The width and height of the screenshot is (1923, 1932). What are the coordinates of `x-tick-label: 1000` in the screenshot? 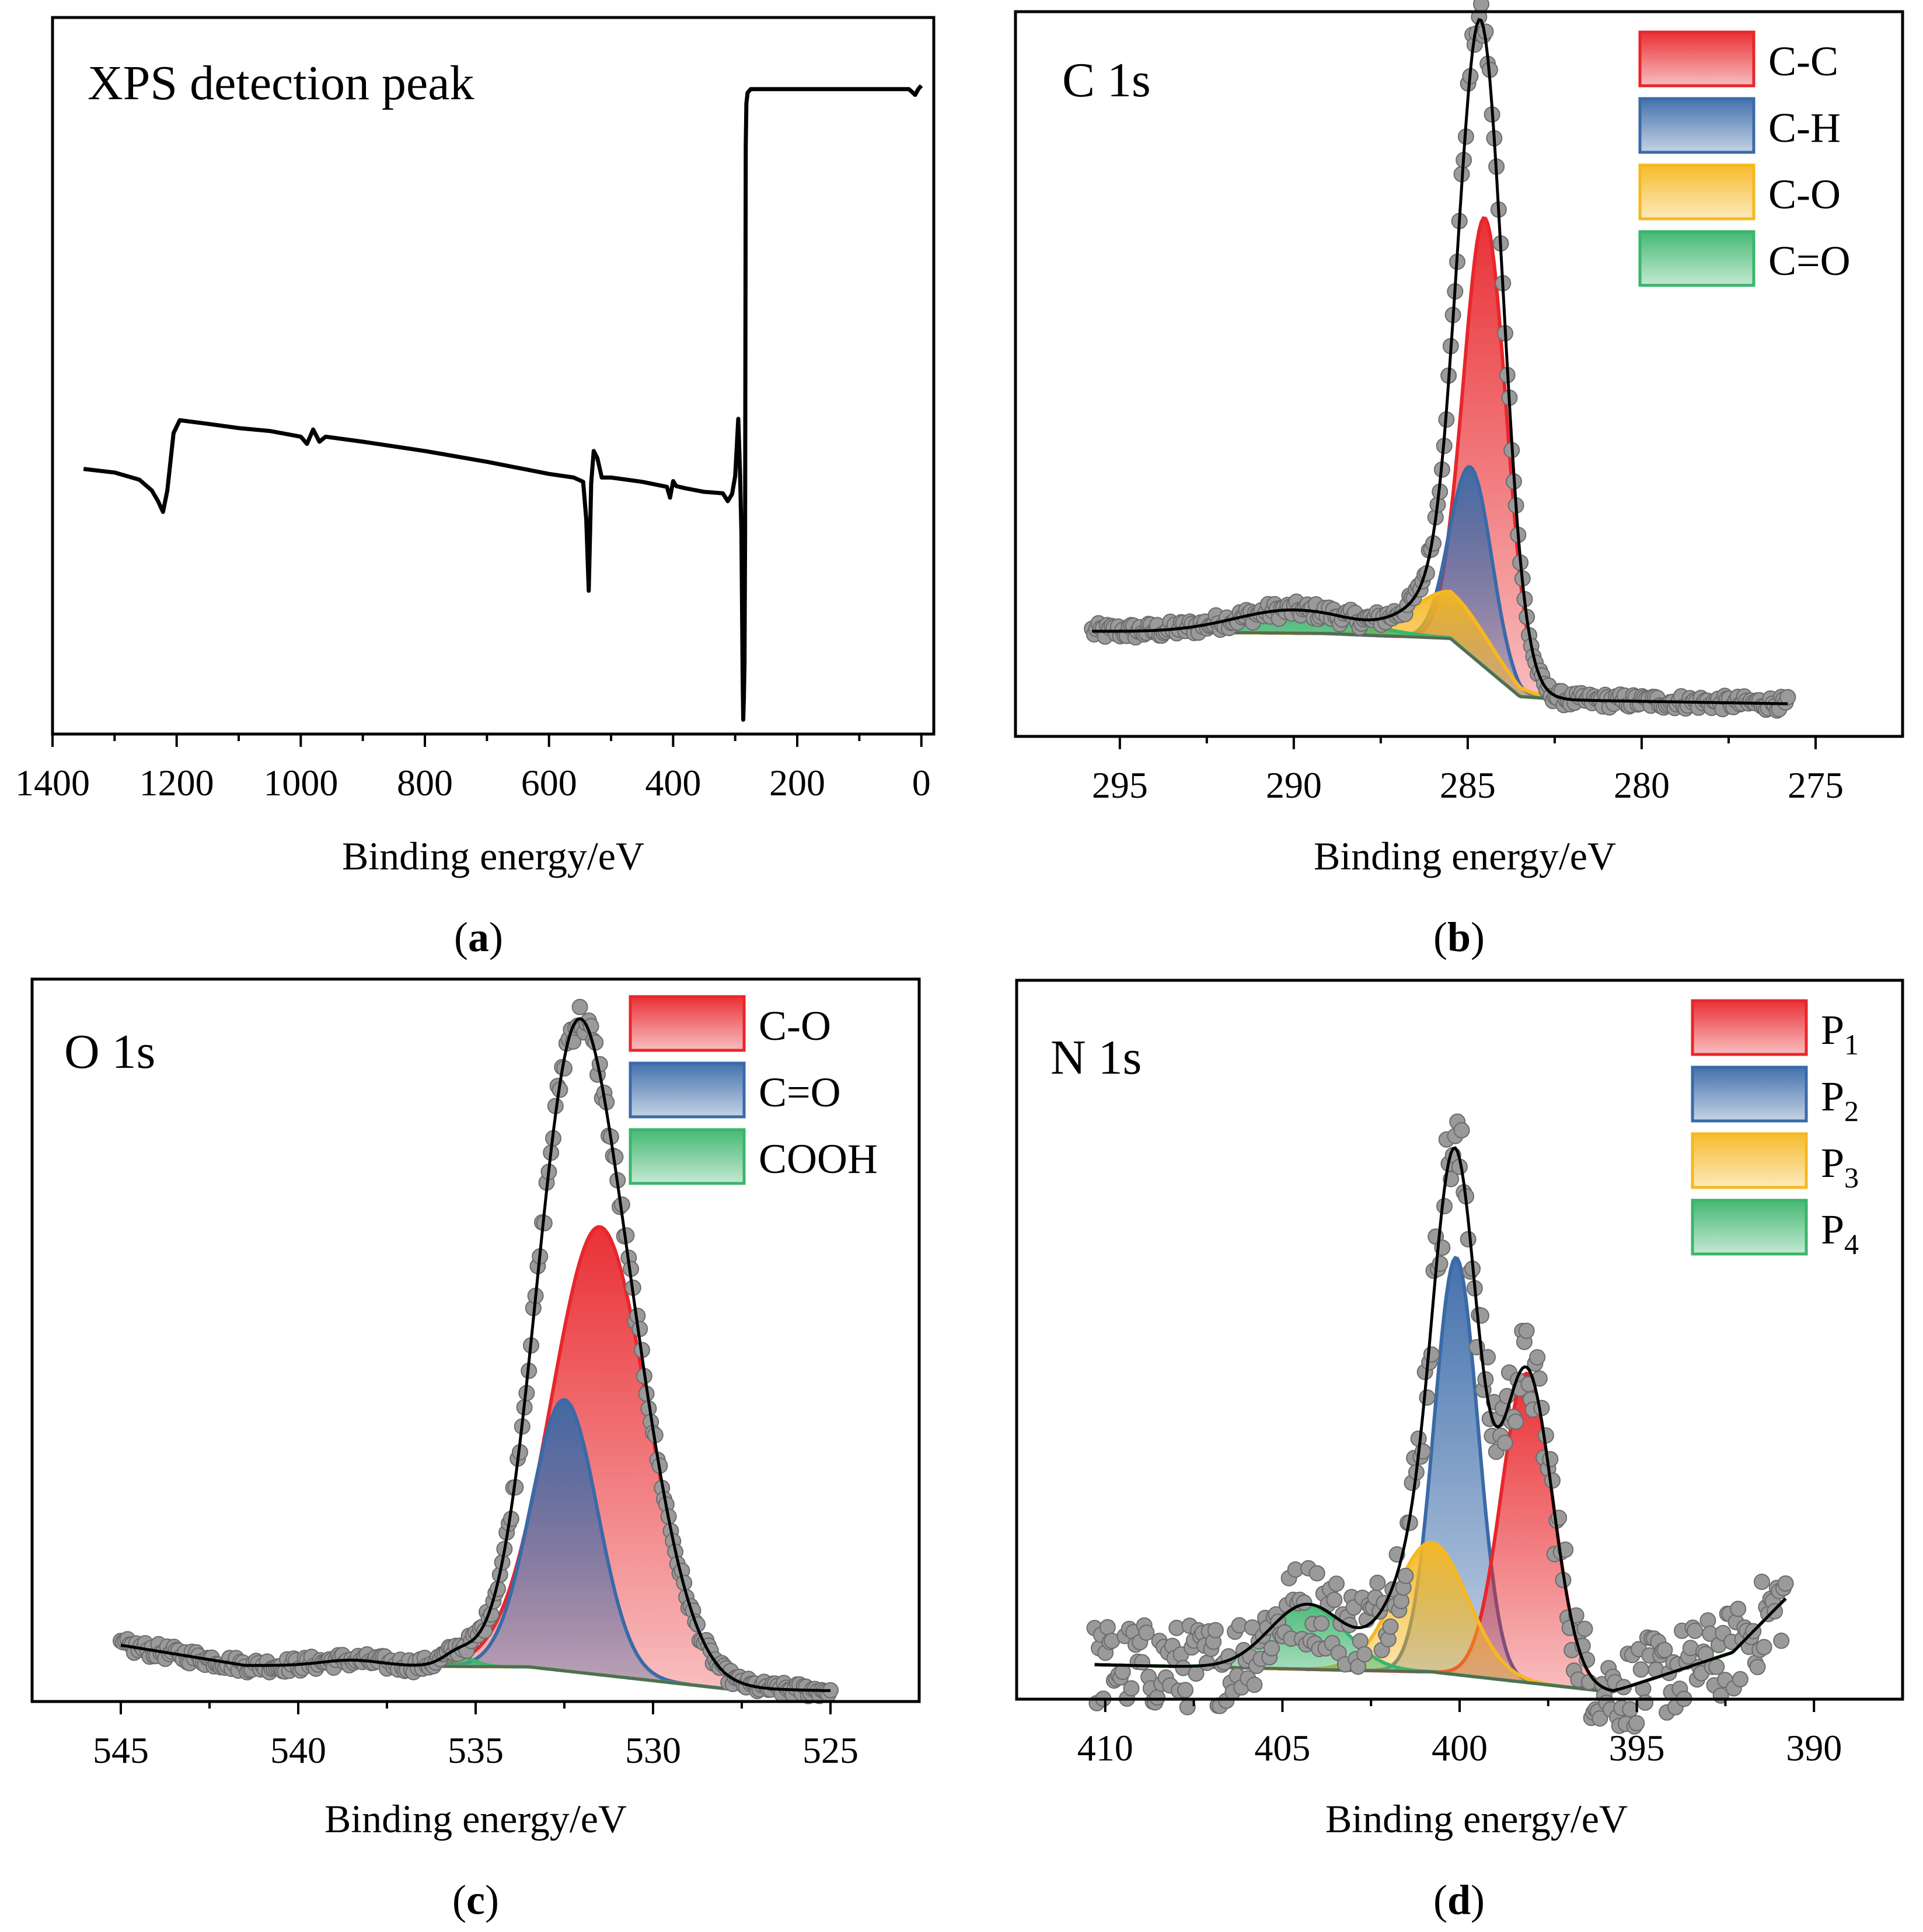 It's located at (300, 782).